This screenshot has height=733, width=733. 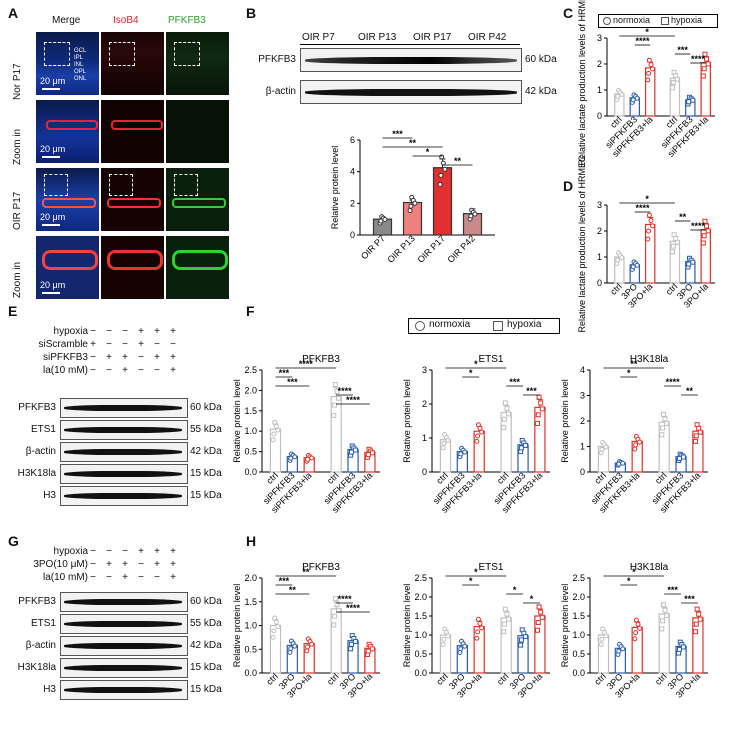 What do you see at coordinates (649, 567) in the screenshot?
I see `chart-title: H3K18la` at bounding box center [649, 567].